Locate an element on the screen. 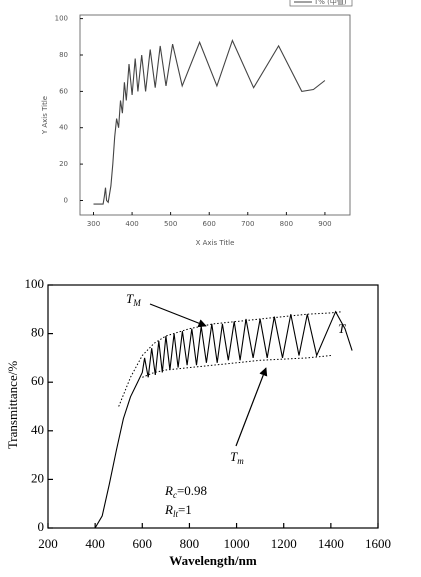 The width and height of the screenshot is (421, 577). y-axis-title: Y Axis Title is located at coordinates (45, 115).